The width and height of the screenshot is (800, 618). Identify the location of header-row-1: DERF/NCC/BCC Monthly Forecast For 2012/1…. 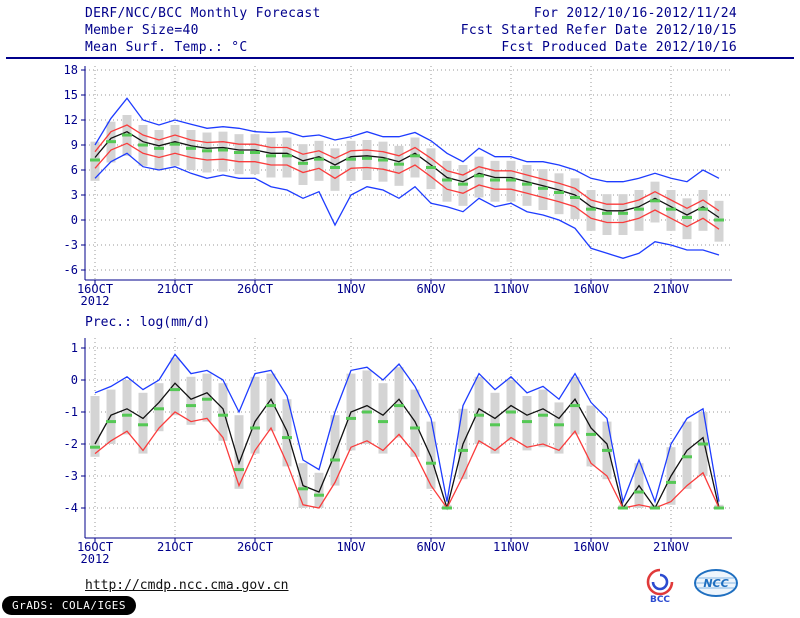
(411, 14).